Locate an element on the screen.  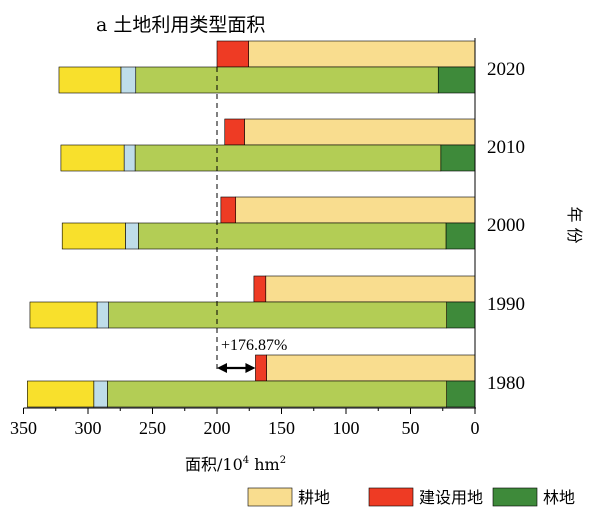
bar-建设用地-2010 is located at coordinates (234, 132).